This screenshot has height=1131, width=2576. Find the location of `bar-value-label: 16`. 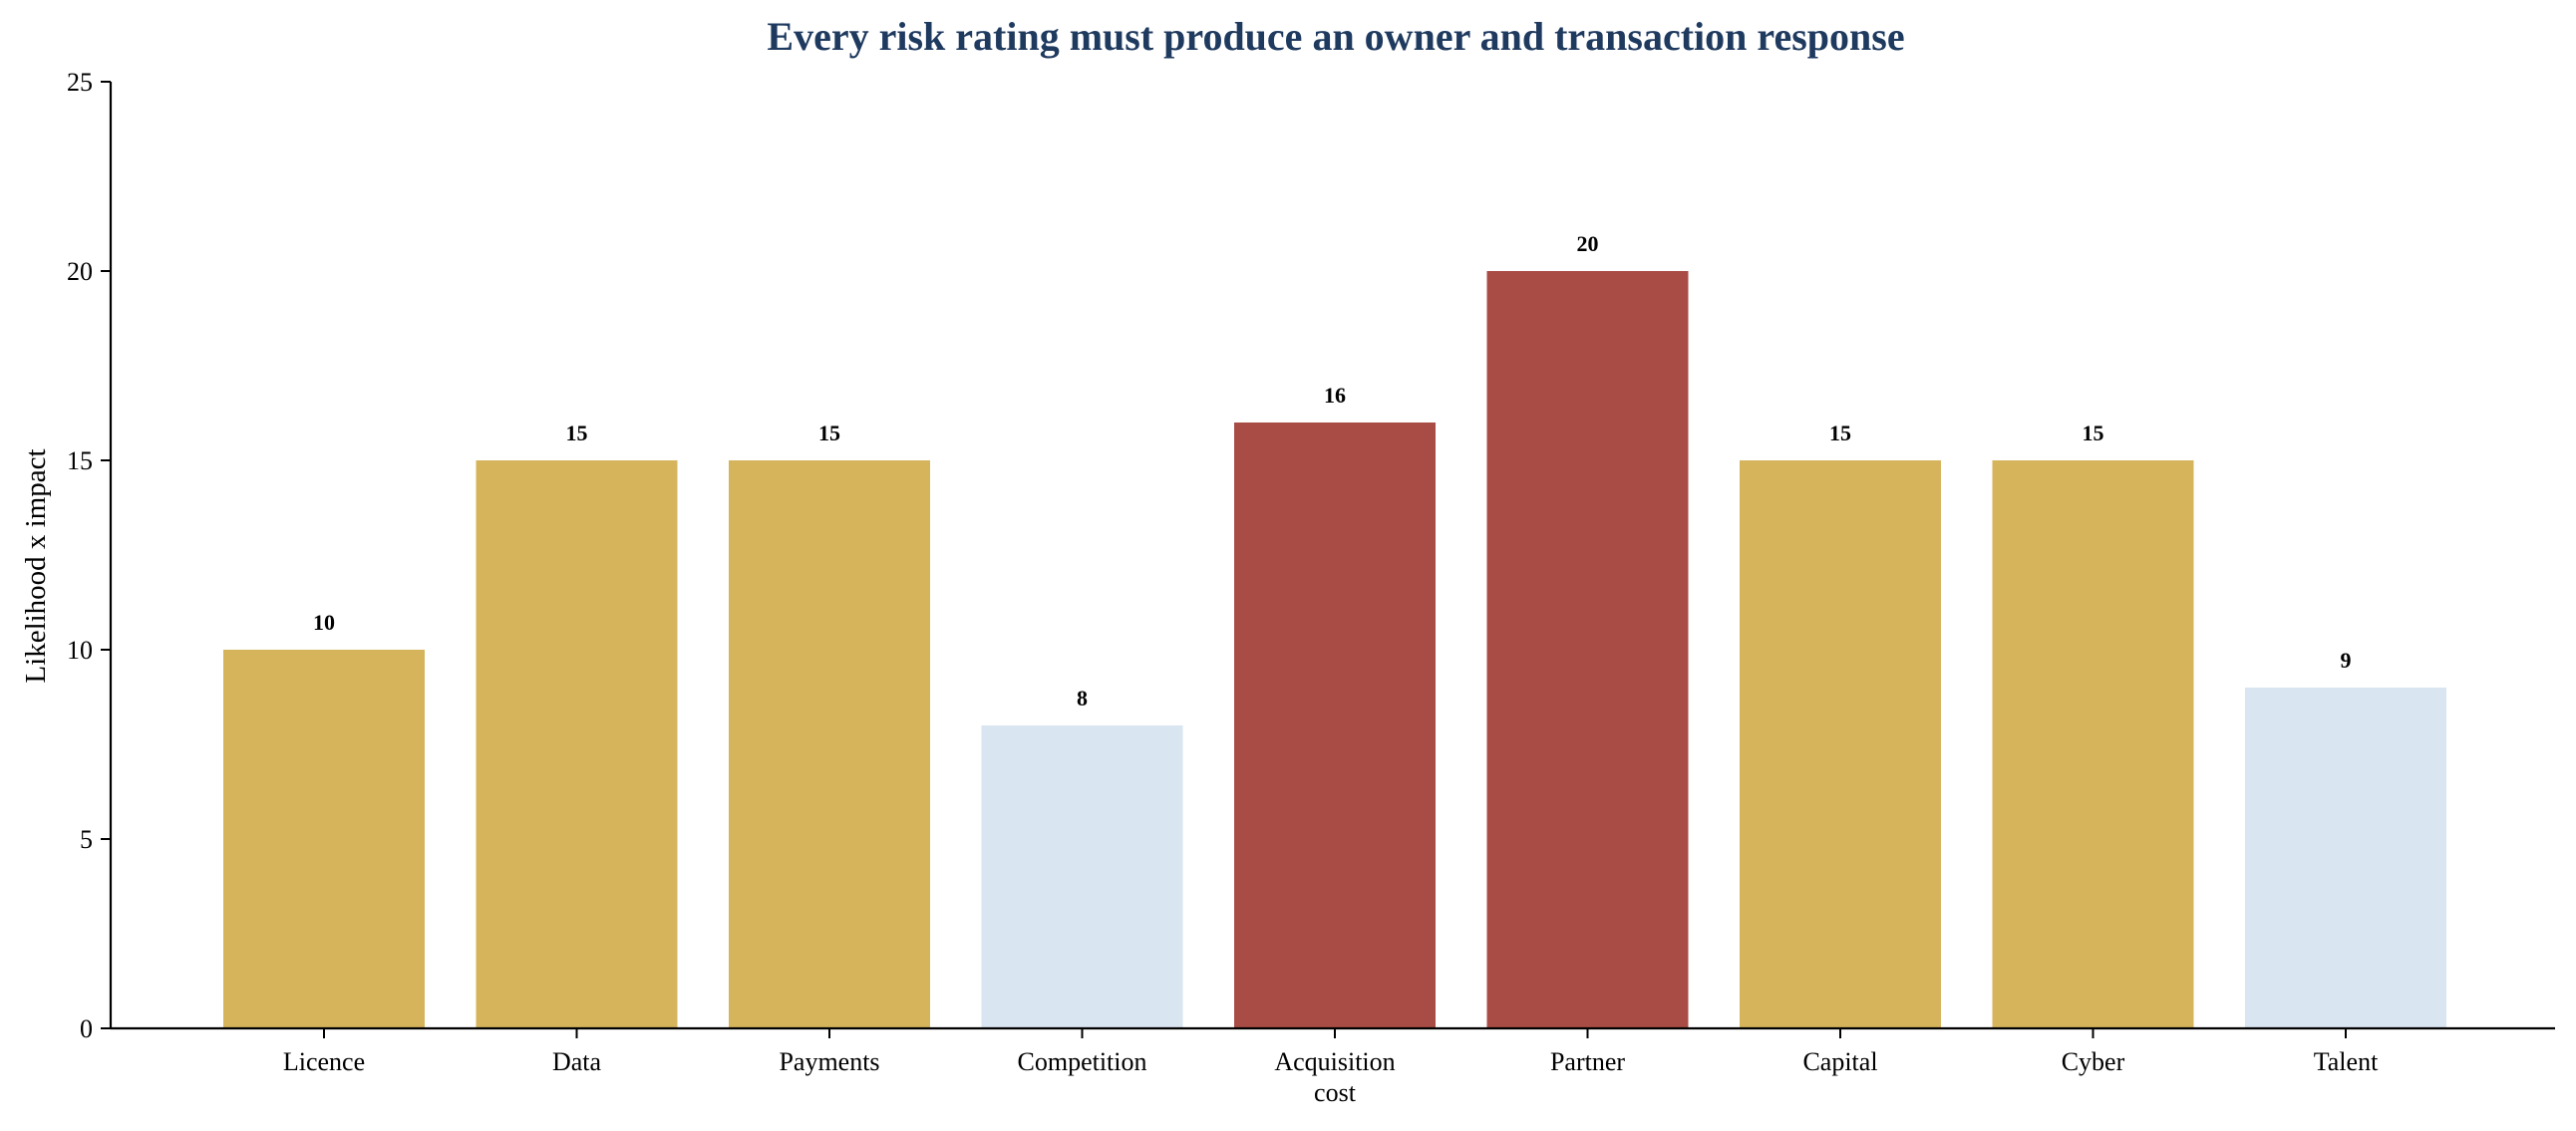

bar-value-label: 16 is located at coordinates (1335, 395).